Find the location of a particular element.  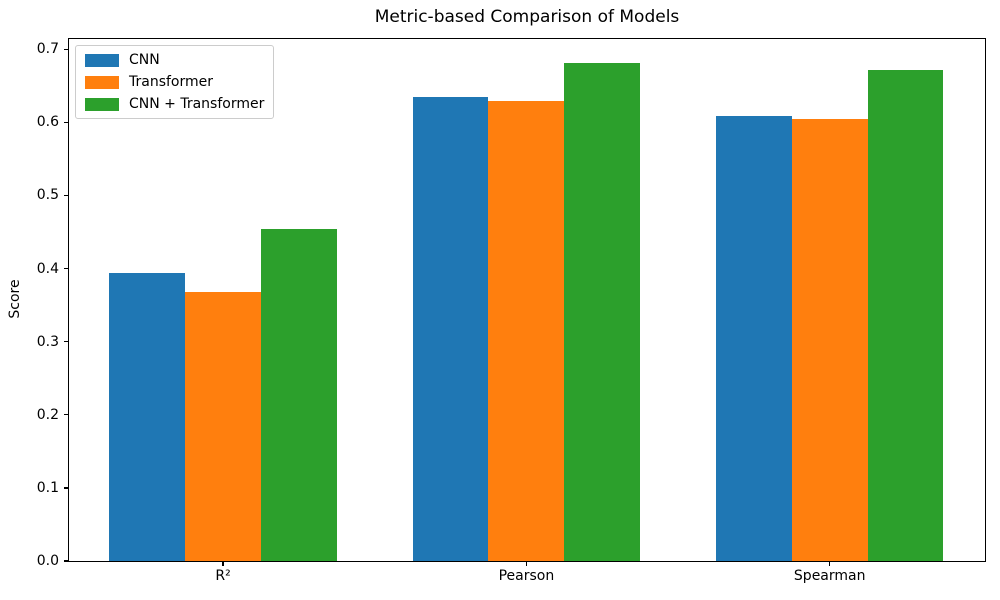

legend-swatch-transformer is located at coordinates (102, 82).